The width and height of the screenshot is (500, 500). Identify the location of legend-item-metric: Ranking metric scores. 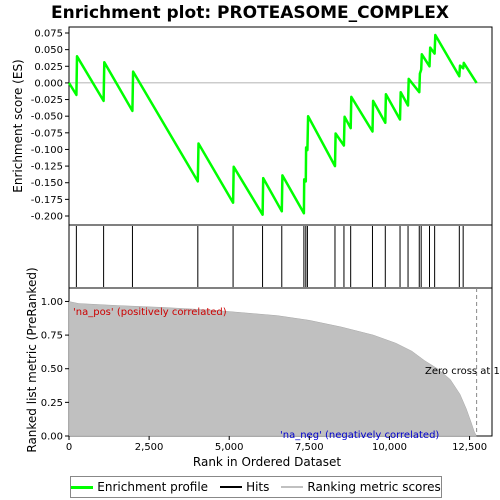
(361, 487).